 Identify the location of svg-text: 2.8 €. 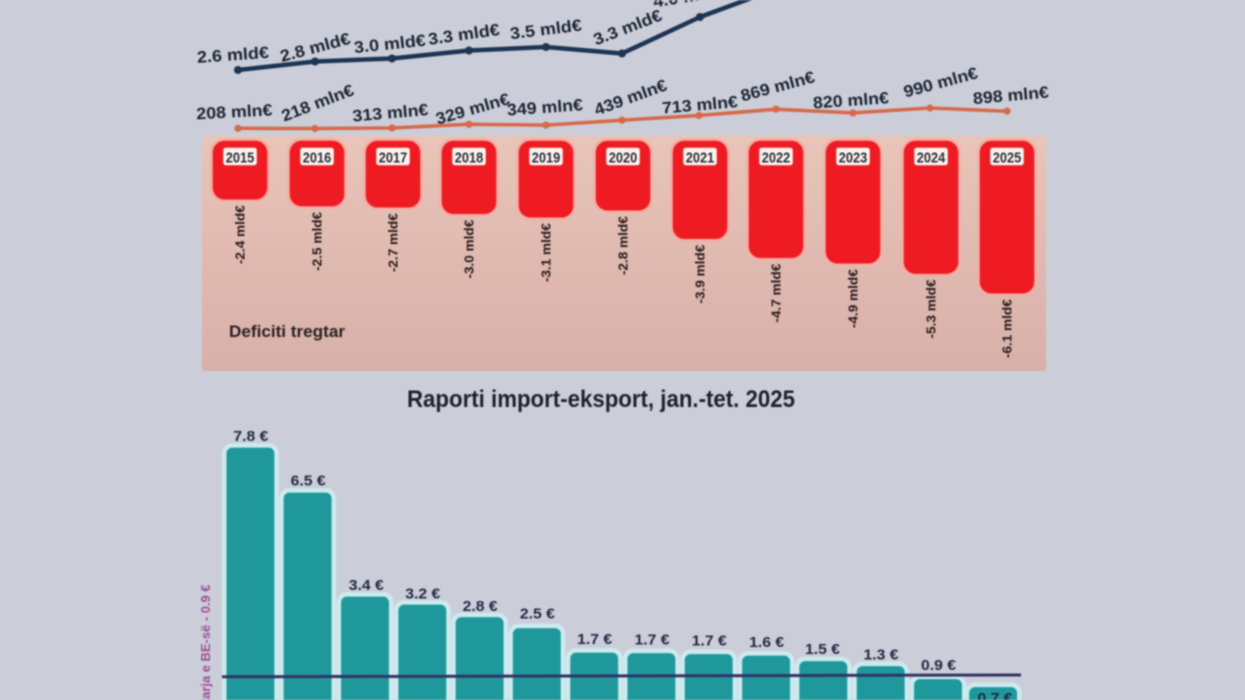
(481, 606).